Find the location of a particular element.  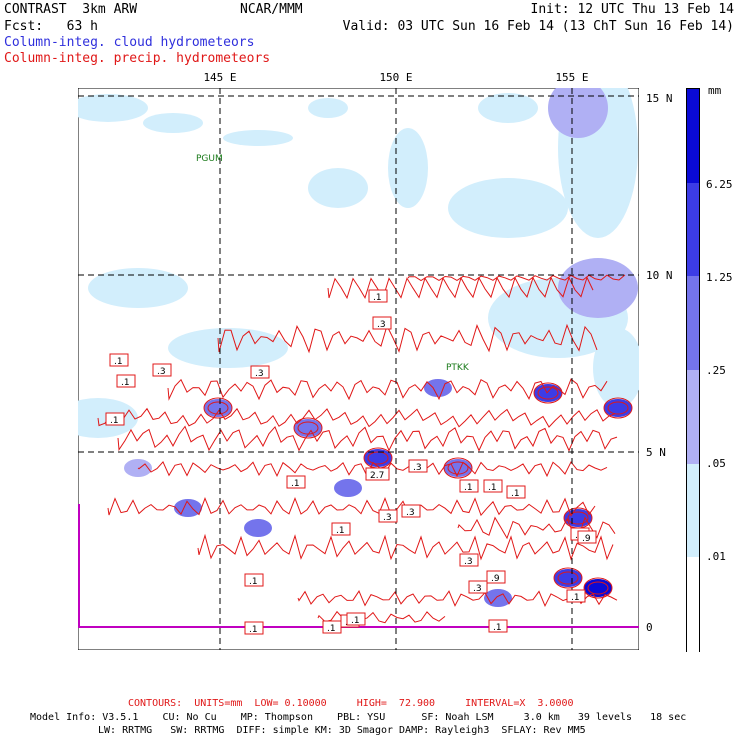

lon-label-145: 145 E is located at coordinates (220, 77).